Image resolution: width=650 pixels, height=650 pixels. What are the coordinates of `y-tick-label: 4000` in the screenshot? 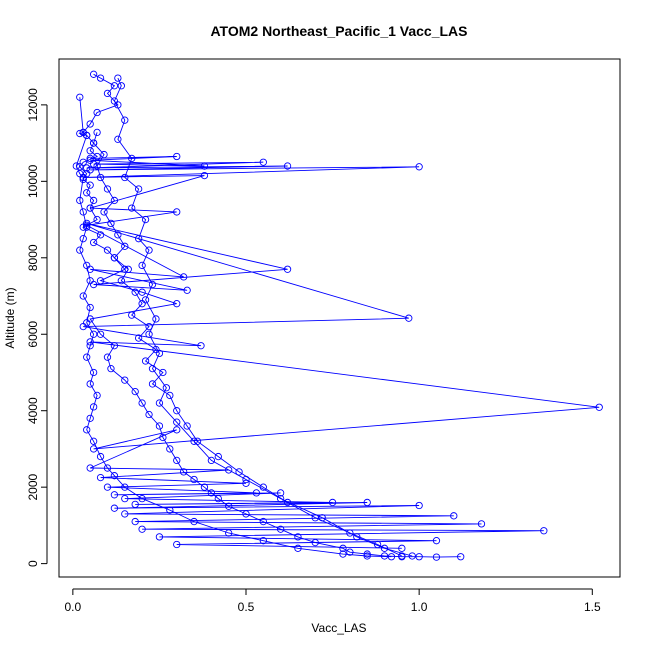 It's located at (33, 410).